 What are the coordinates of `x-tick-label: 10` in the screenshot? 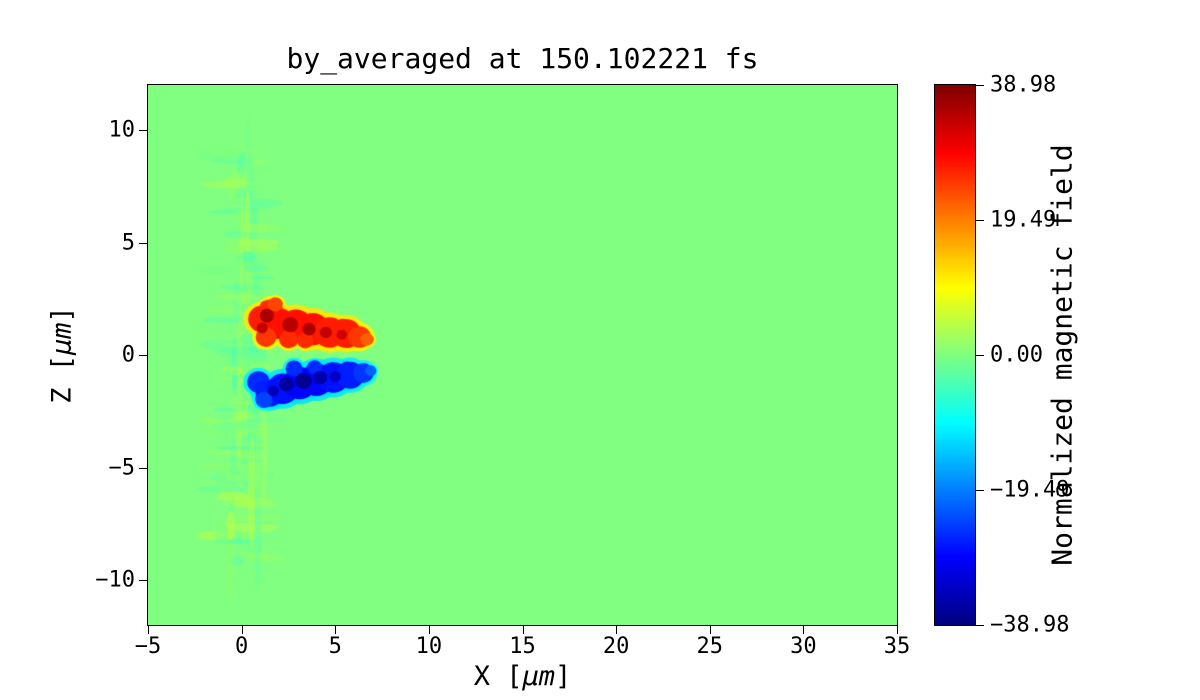 It's located at (429, 646).